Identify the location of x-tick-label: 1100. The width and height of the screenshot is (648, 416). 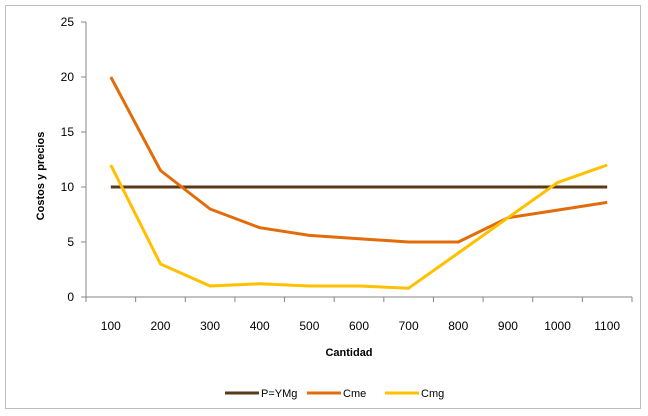
(607, 326).